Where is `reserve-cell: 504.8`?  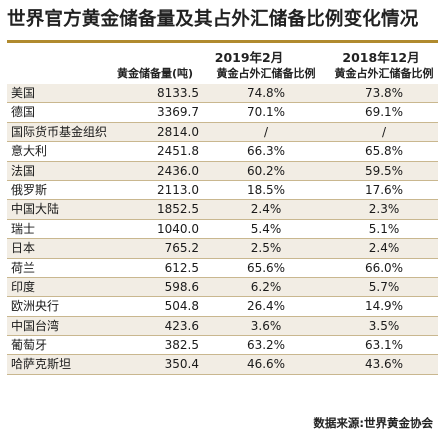 reserve-cell: 504.8 is located at coordinates (181, 306).